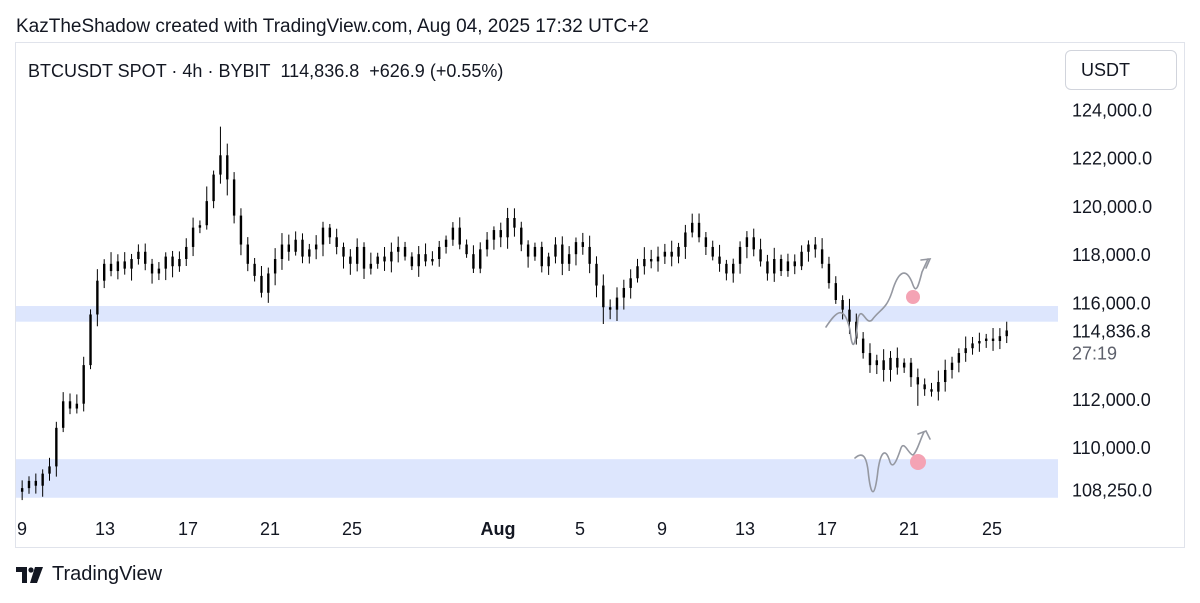 The width and height of the screenshot is (1200, 603). Describe the element at coordinates (580, 529) in the screenshot. I see `x-tick-label: 5` at that location.